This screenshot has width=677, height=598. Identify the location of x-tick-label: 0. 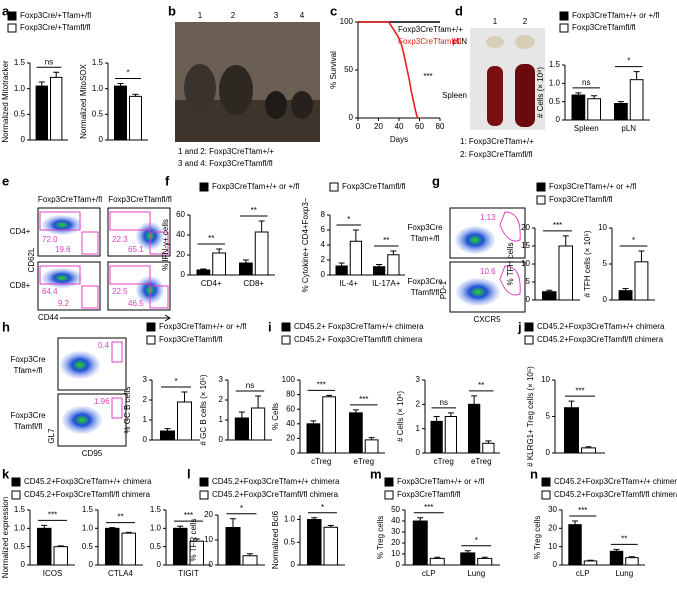
(358, 126).